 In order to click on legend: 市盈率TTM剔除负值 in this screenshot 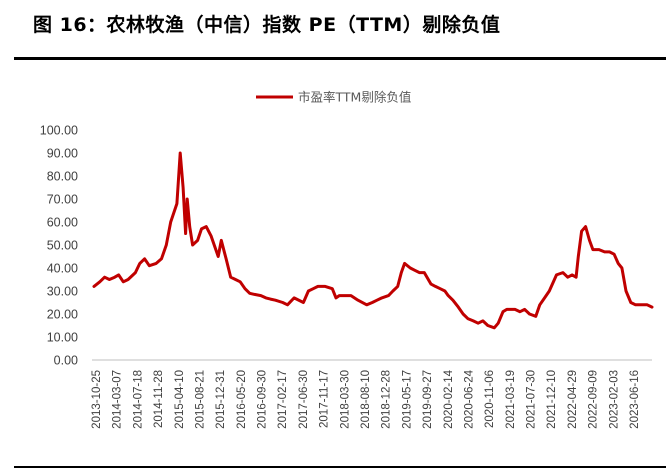, I will do `click(333, 97)`.